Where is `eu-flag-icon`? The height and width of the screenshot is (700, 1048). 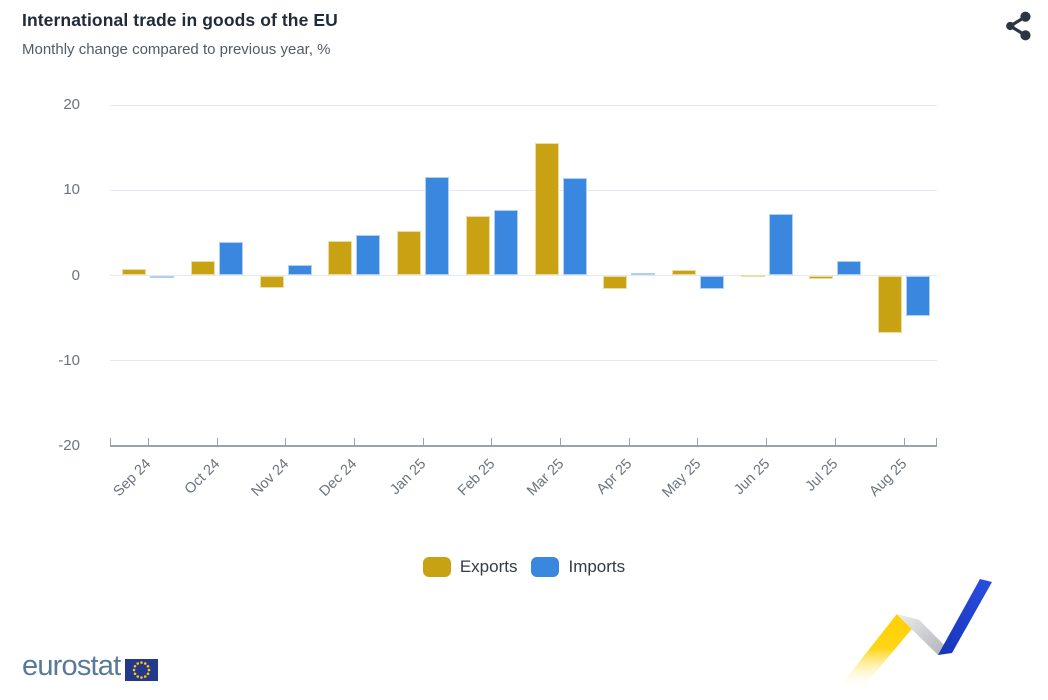
eu-flag-icon is located at coordinates (142, 670).